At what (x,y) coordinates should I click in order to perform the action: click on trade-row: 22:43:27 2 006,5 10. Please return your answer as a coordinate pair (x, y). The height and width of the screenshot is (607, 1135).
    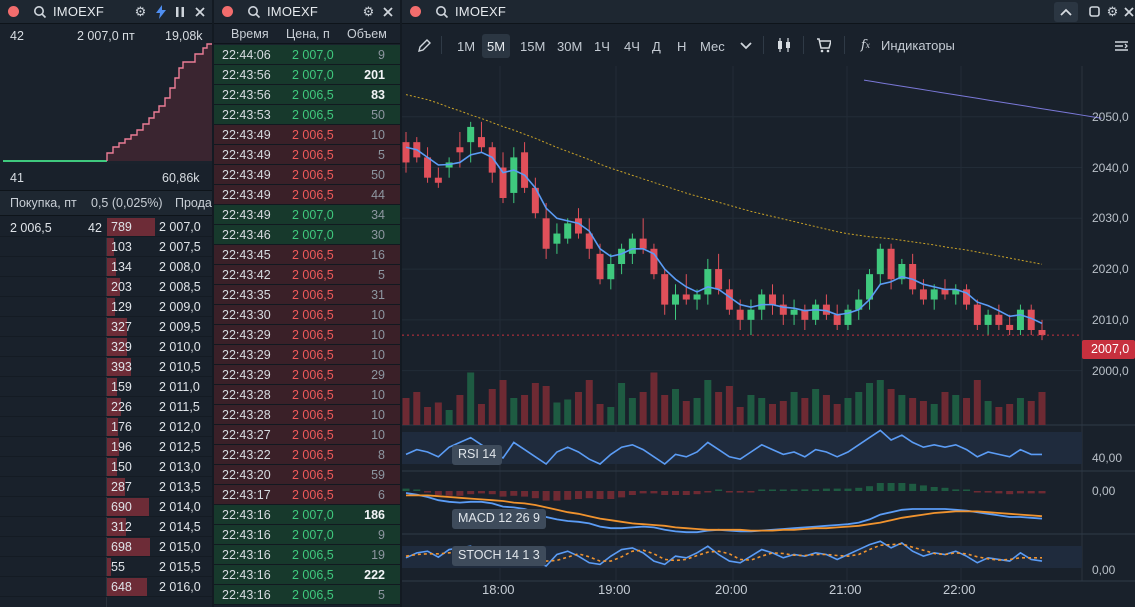
    Looking at the image, I should click on (307, 435).